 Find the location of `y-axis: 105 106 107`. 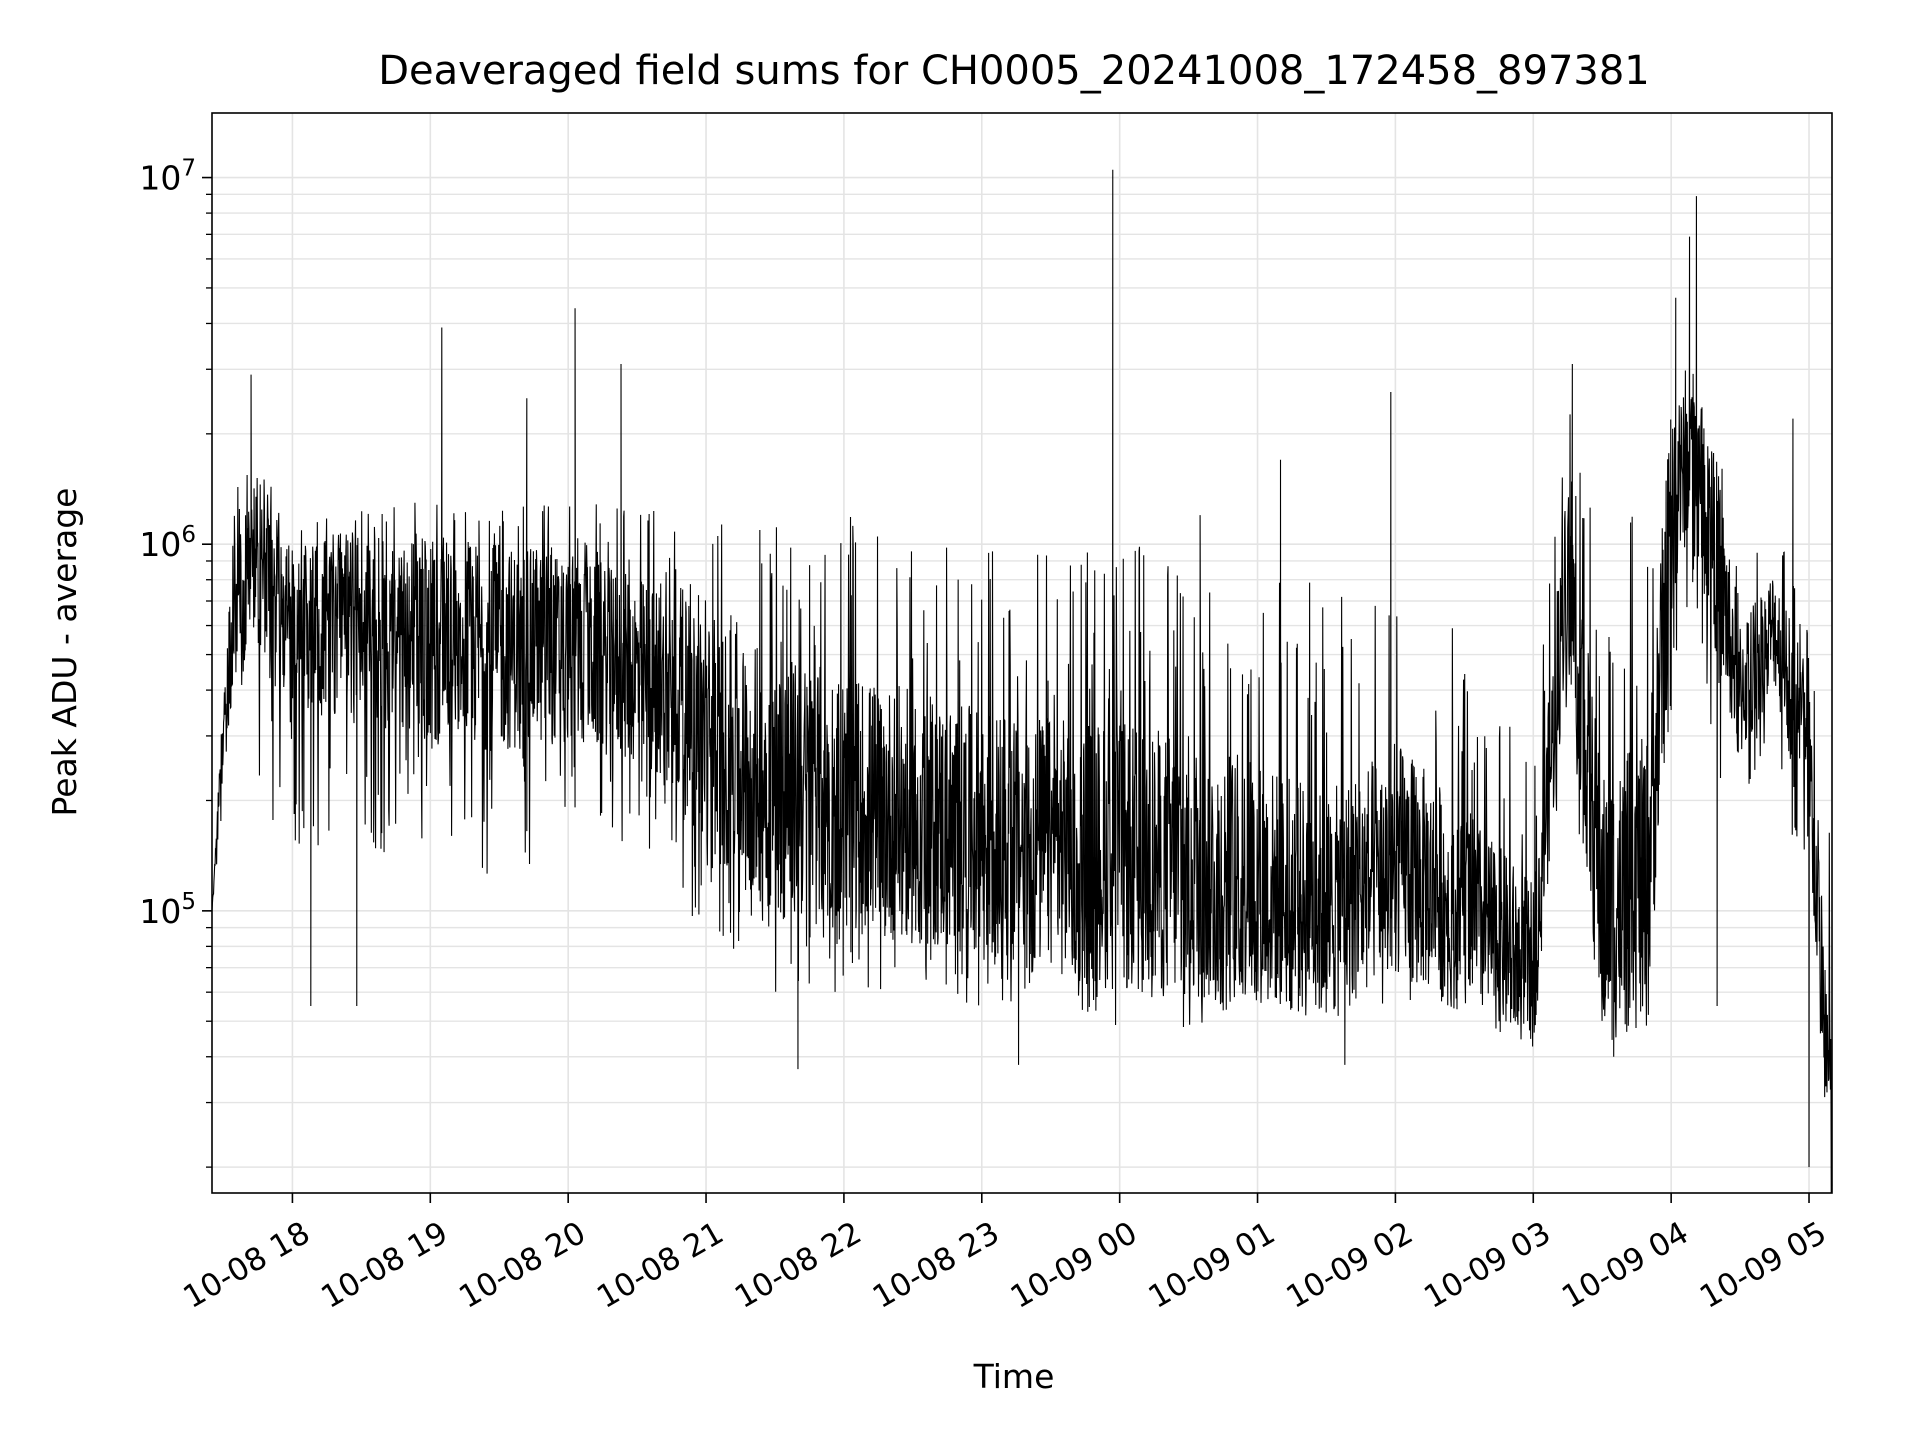

y-axis: 105 106 107 is located at coordinates (175, 662).